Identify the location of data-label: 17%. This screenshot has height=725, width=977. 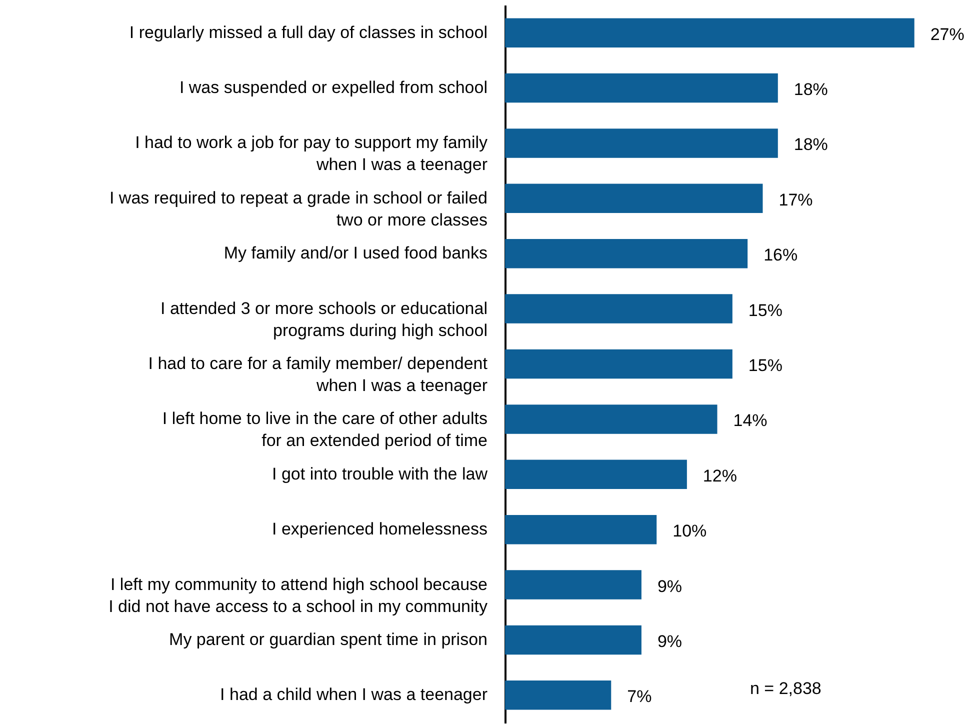
(795, 200).